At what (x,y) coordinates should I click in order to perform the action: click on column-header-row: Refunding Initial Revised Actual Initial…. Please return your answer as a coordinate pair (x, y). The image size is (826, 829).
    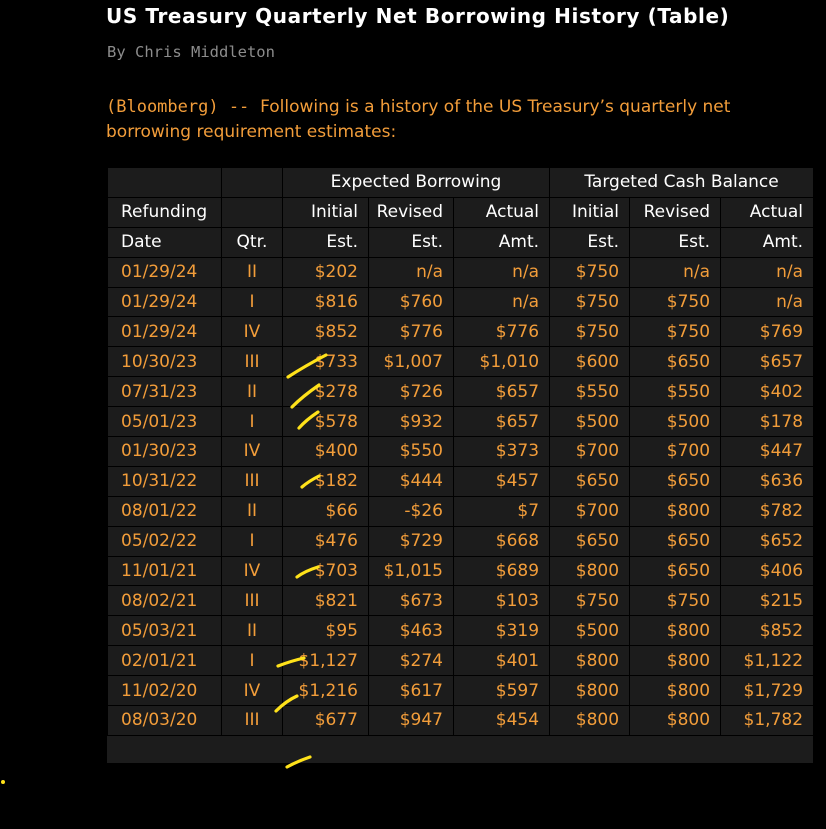
    Looking at the image, I should click on (461, 212).